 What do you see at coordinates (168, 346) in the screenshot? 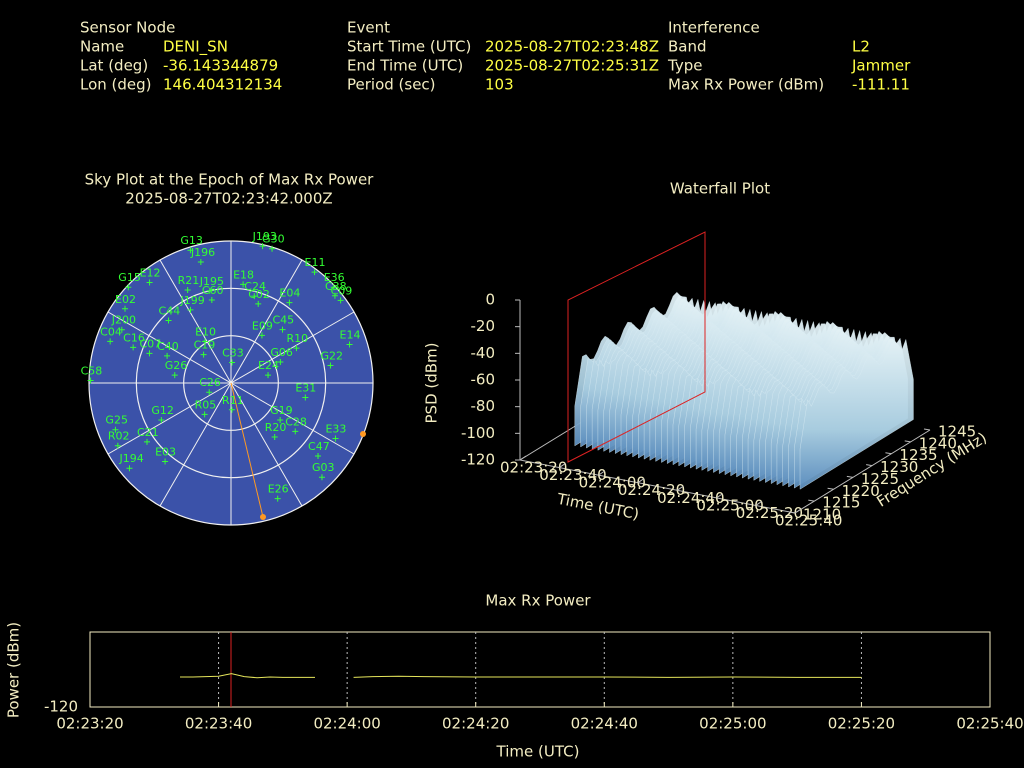
I see `satellite-label: C40` at bounding box center [168, 346].